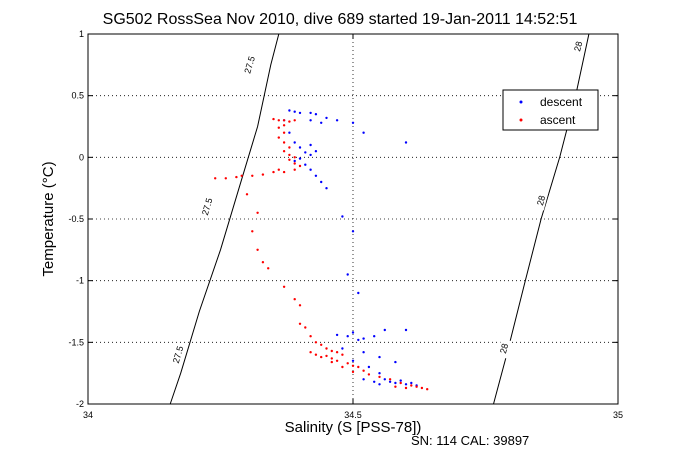 Image resolution: width=681 pixels, height=454 pixels. What do you see at coordinates (353, 427) in the screenshot?
I see `x-axis-label: Salinity (S [PSS-78])` at bounding box center [353, 427].